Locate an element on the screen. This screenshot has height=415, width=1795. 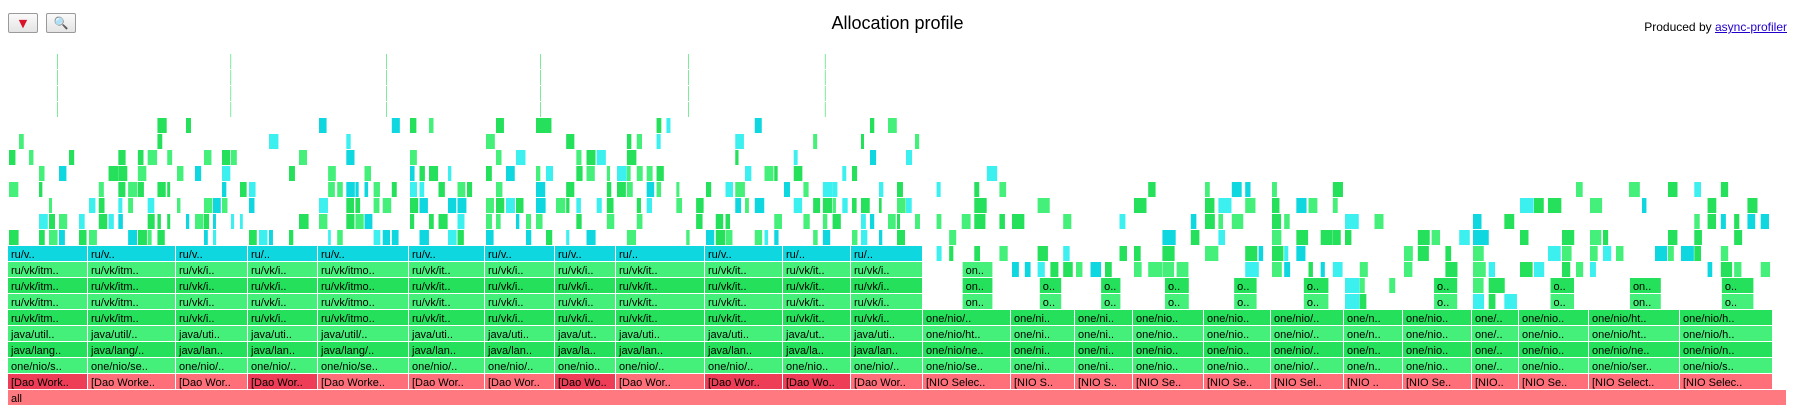
frame-method: ru/vk/it.. is located at coordinates (743, 269).